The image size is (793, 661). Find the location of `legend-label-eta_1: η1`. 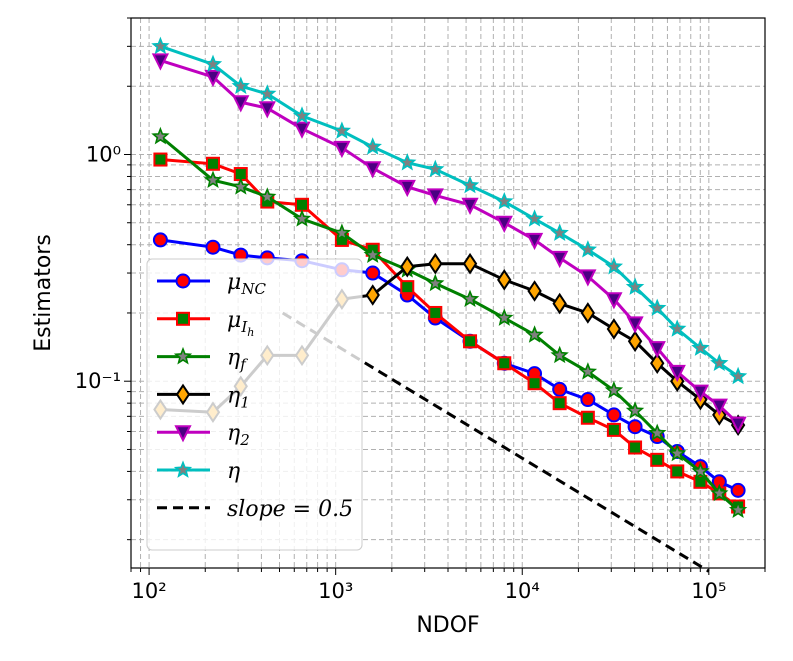

legend-label-eta_1: η1 is located at coordinates (238, 397).